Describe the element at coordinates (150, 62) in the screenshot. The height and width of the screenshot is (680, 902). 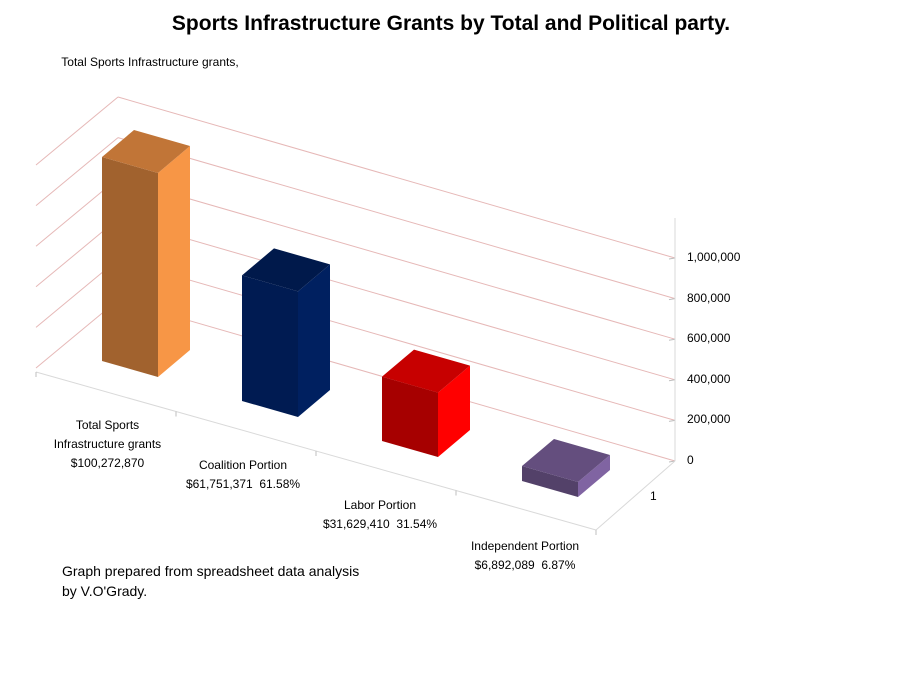
I see `y-axis-title: Total Sports Infrastructure grants,` at that location.